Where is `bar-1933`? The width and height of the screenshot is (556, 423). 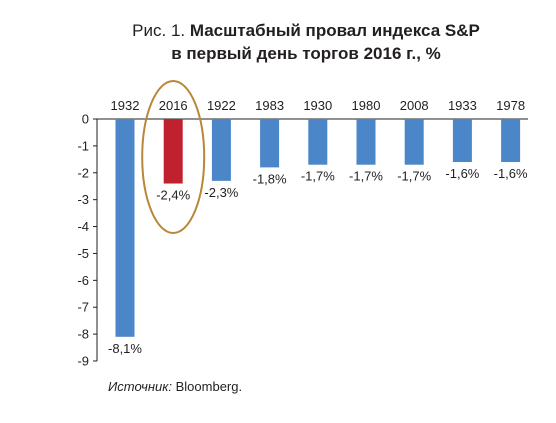
bar-1933 is located at coordinates (462, 141).